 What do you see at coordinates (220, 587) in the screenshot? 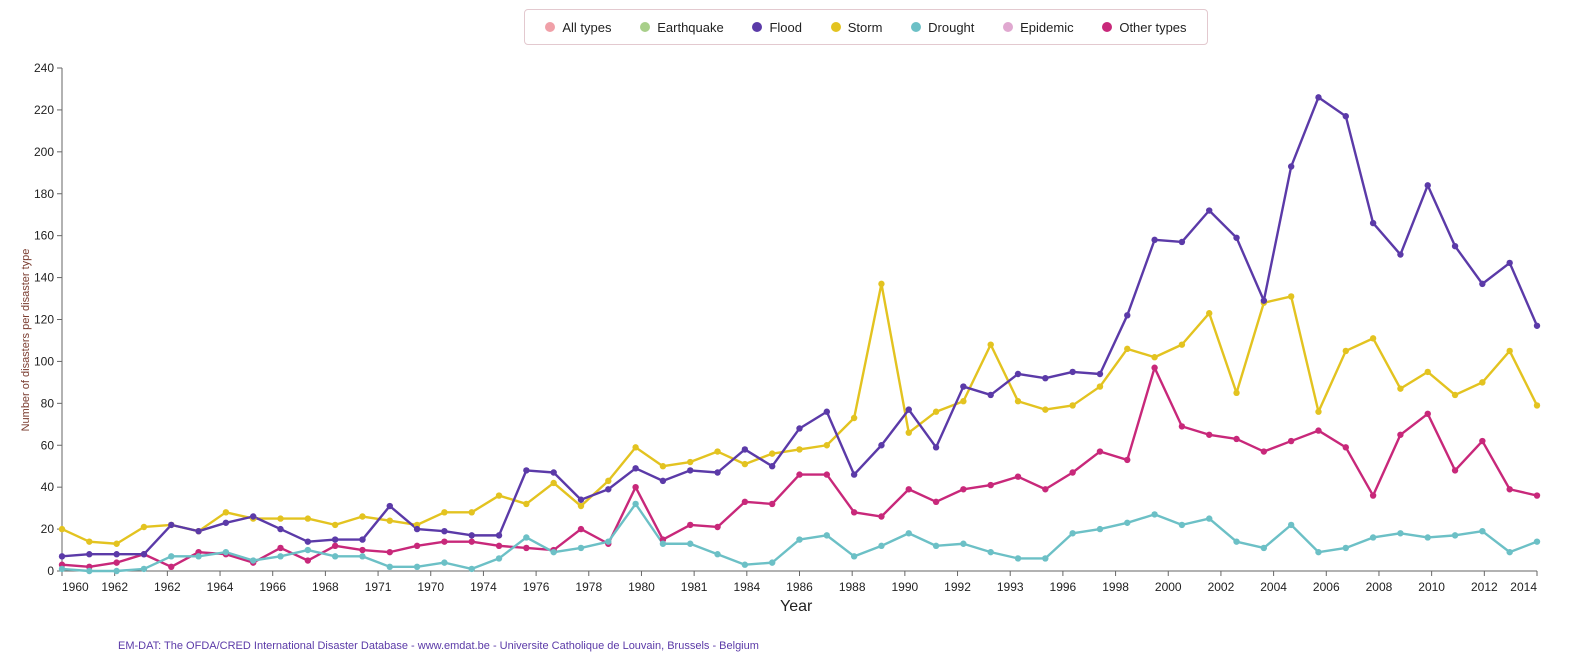
I see `x-tick-label: 1964` at bounding box center [220, 587].